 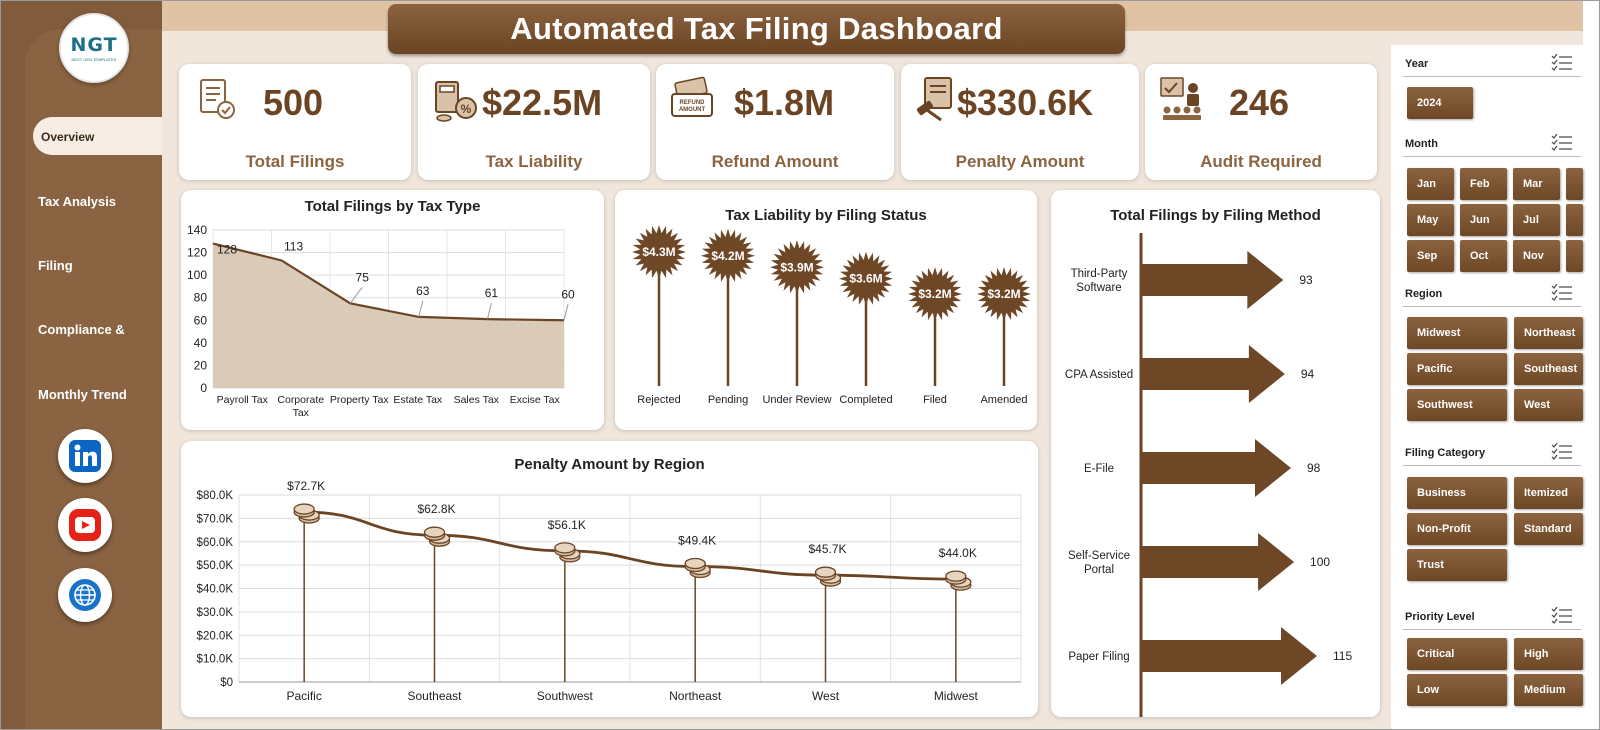 What do you see at coordinates (215, 636) in the screenshot?
I see `y-tick-label: $20.0K` at bounding box center [215, 636].